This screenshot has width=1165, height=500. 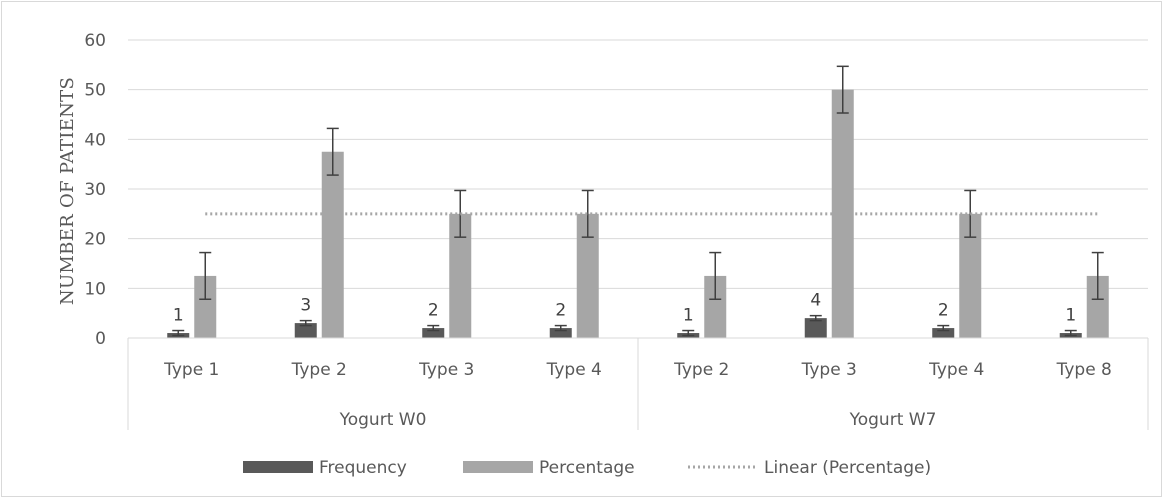 What do you see at coordinates (383, 420) in the screenshot?
I see `x-group-label: Yogurt W0` at bounding box center [383, 420].